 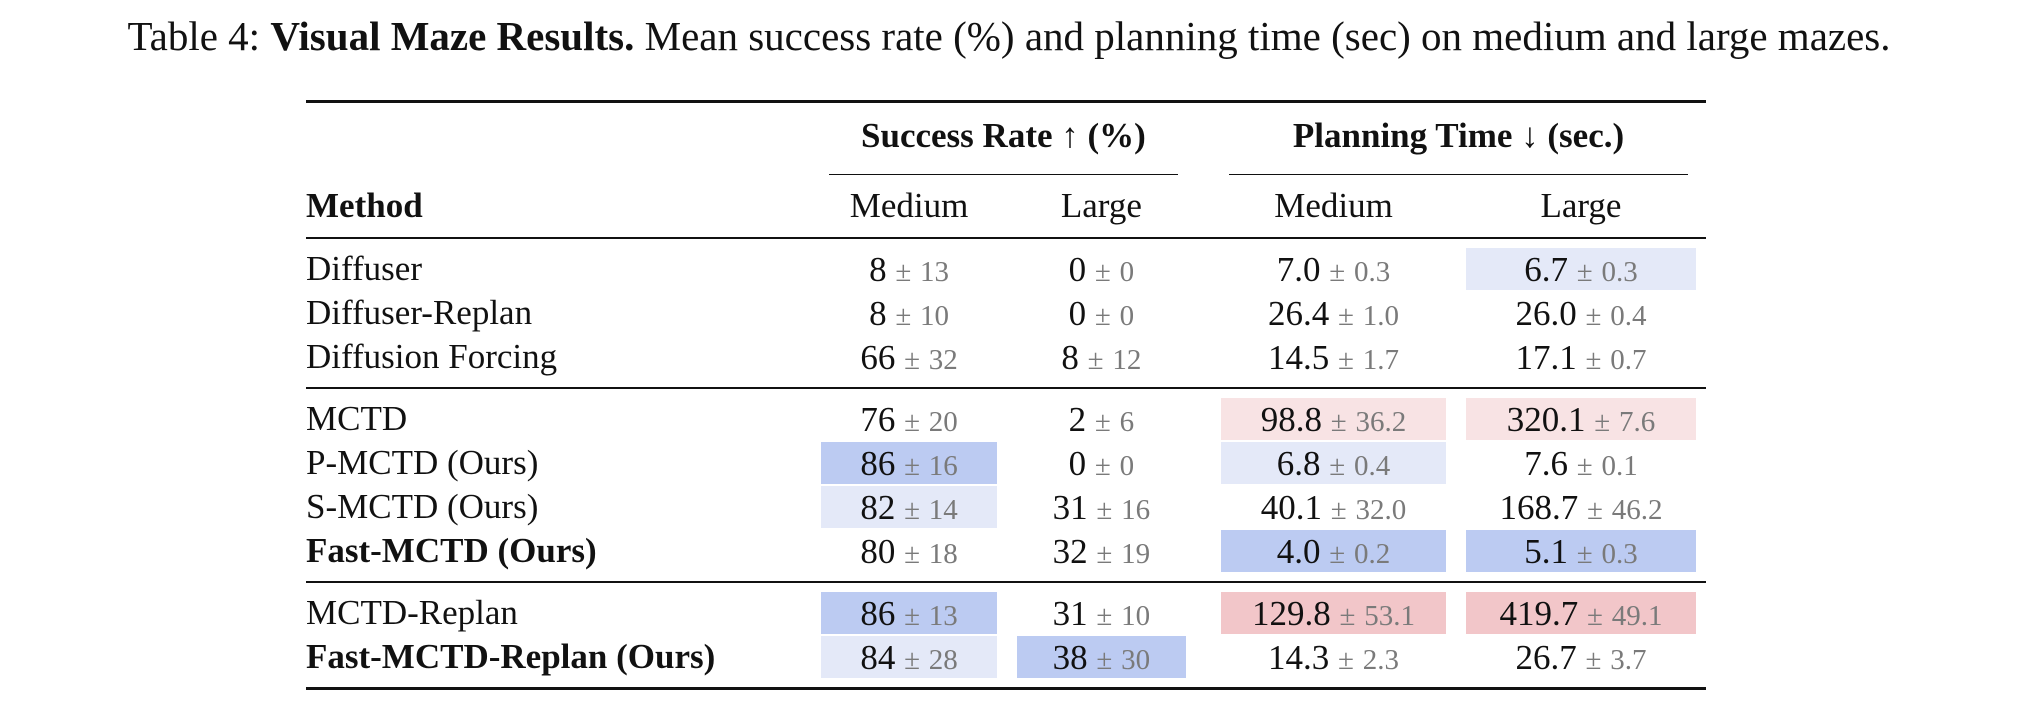 I want to click on method-cell: Diffusion Forcing, so click(x=432, y=356).